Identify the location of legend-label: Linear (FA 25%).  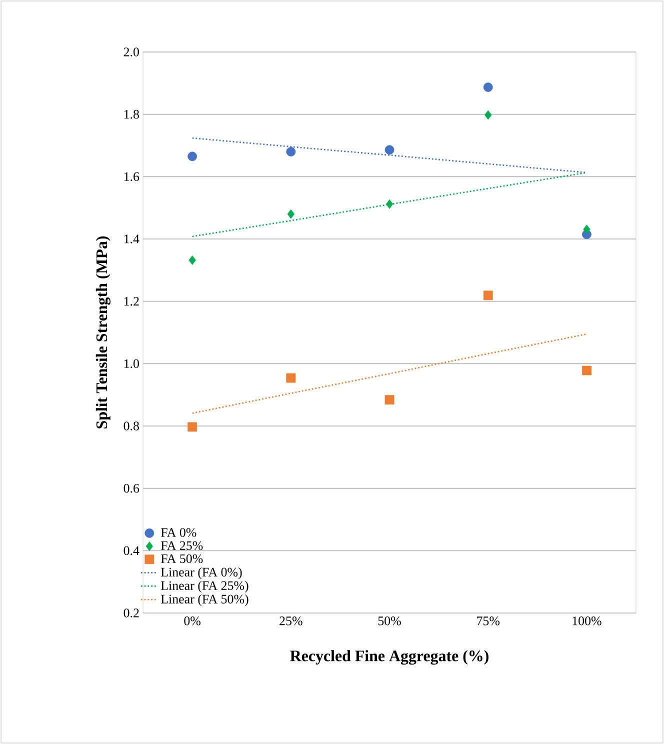
(204, 586).